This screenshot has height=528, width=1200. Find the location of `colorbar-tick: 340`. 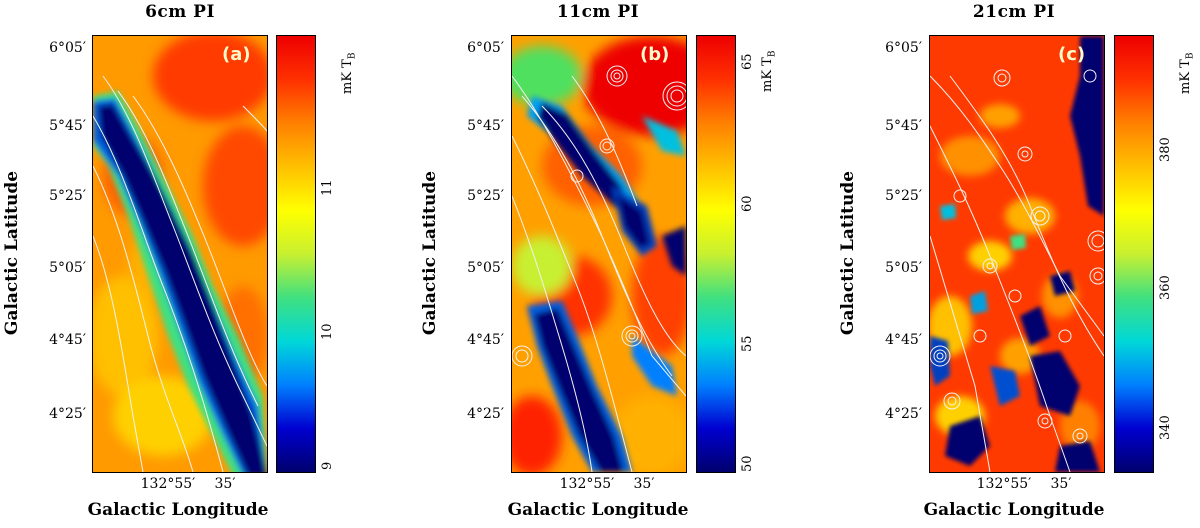

colorbar-tick: 340 is located at coordinates (1165, 427).